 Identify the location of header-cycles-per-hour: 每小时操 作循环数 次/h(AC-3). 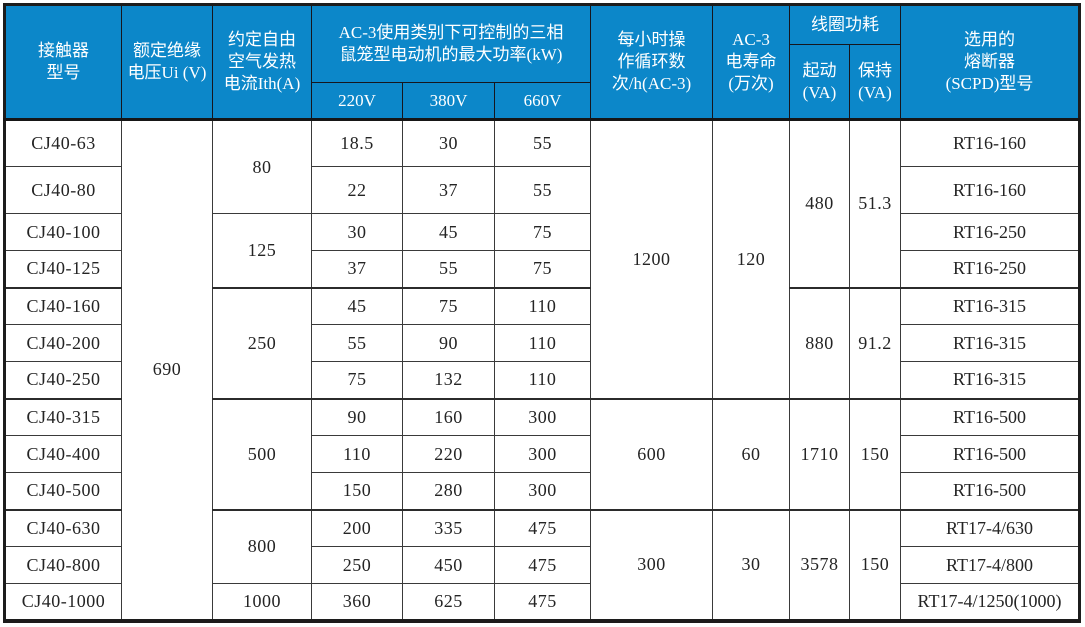
(651, 62).